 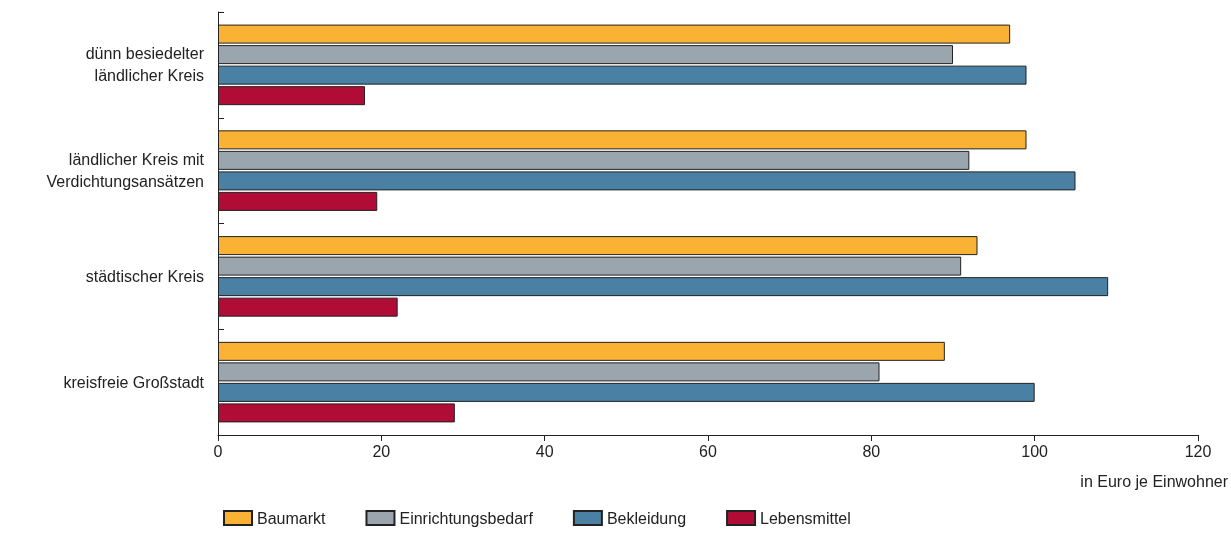 I want to click on legend-label: Baumarkt, so click(x=292, y=518).